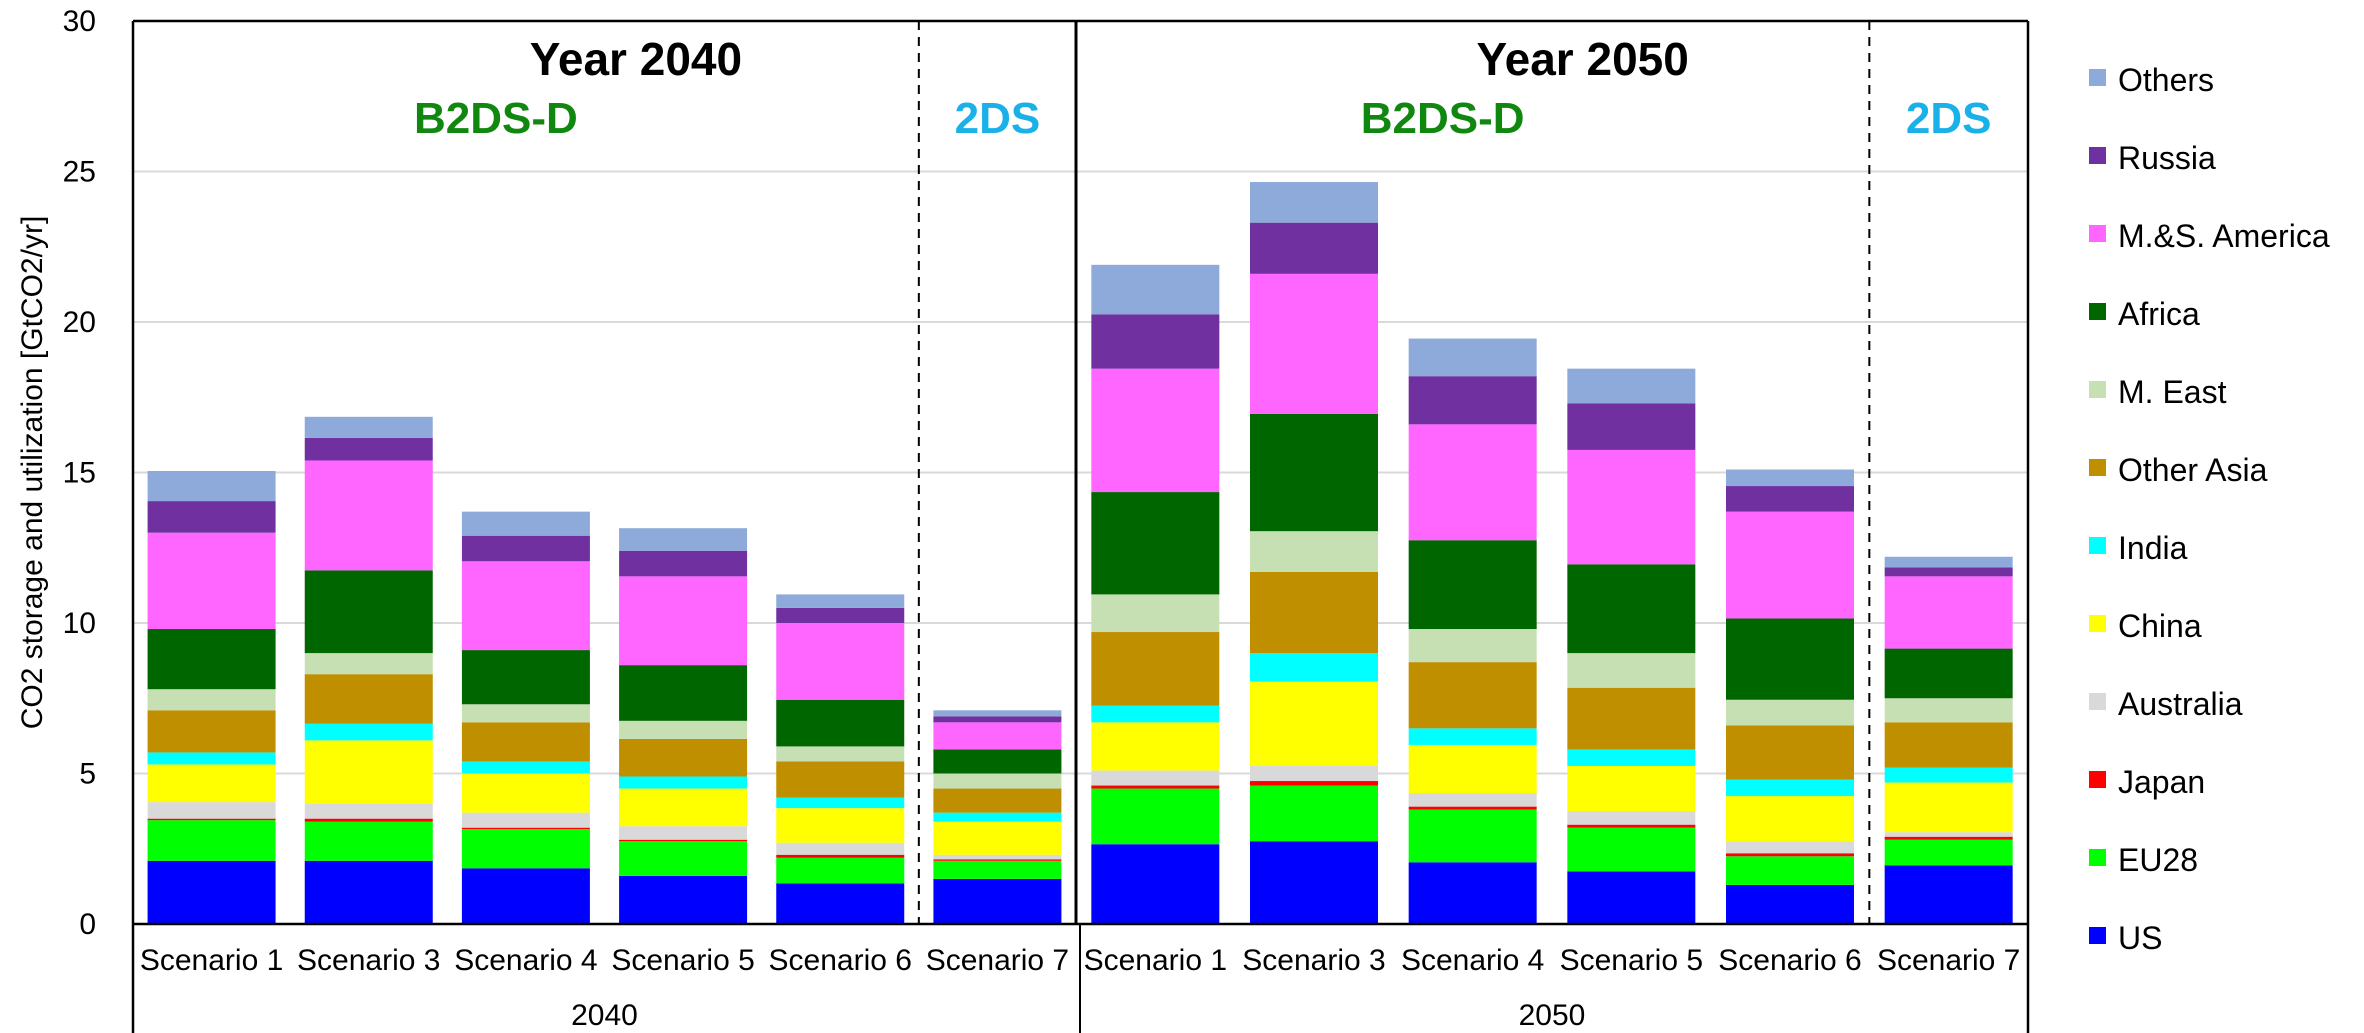  I want to click on y-tick-label-5: 5, so click(87, 774).